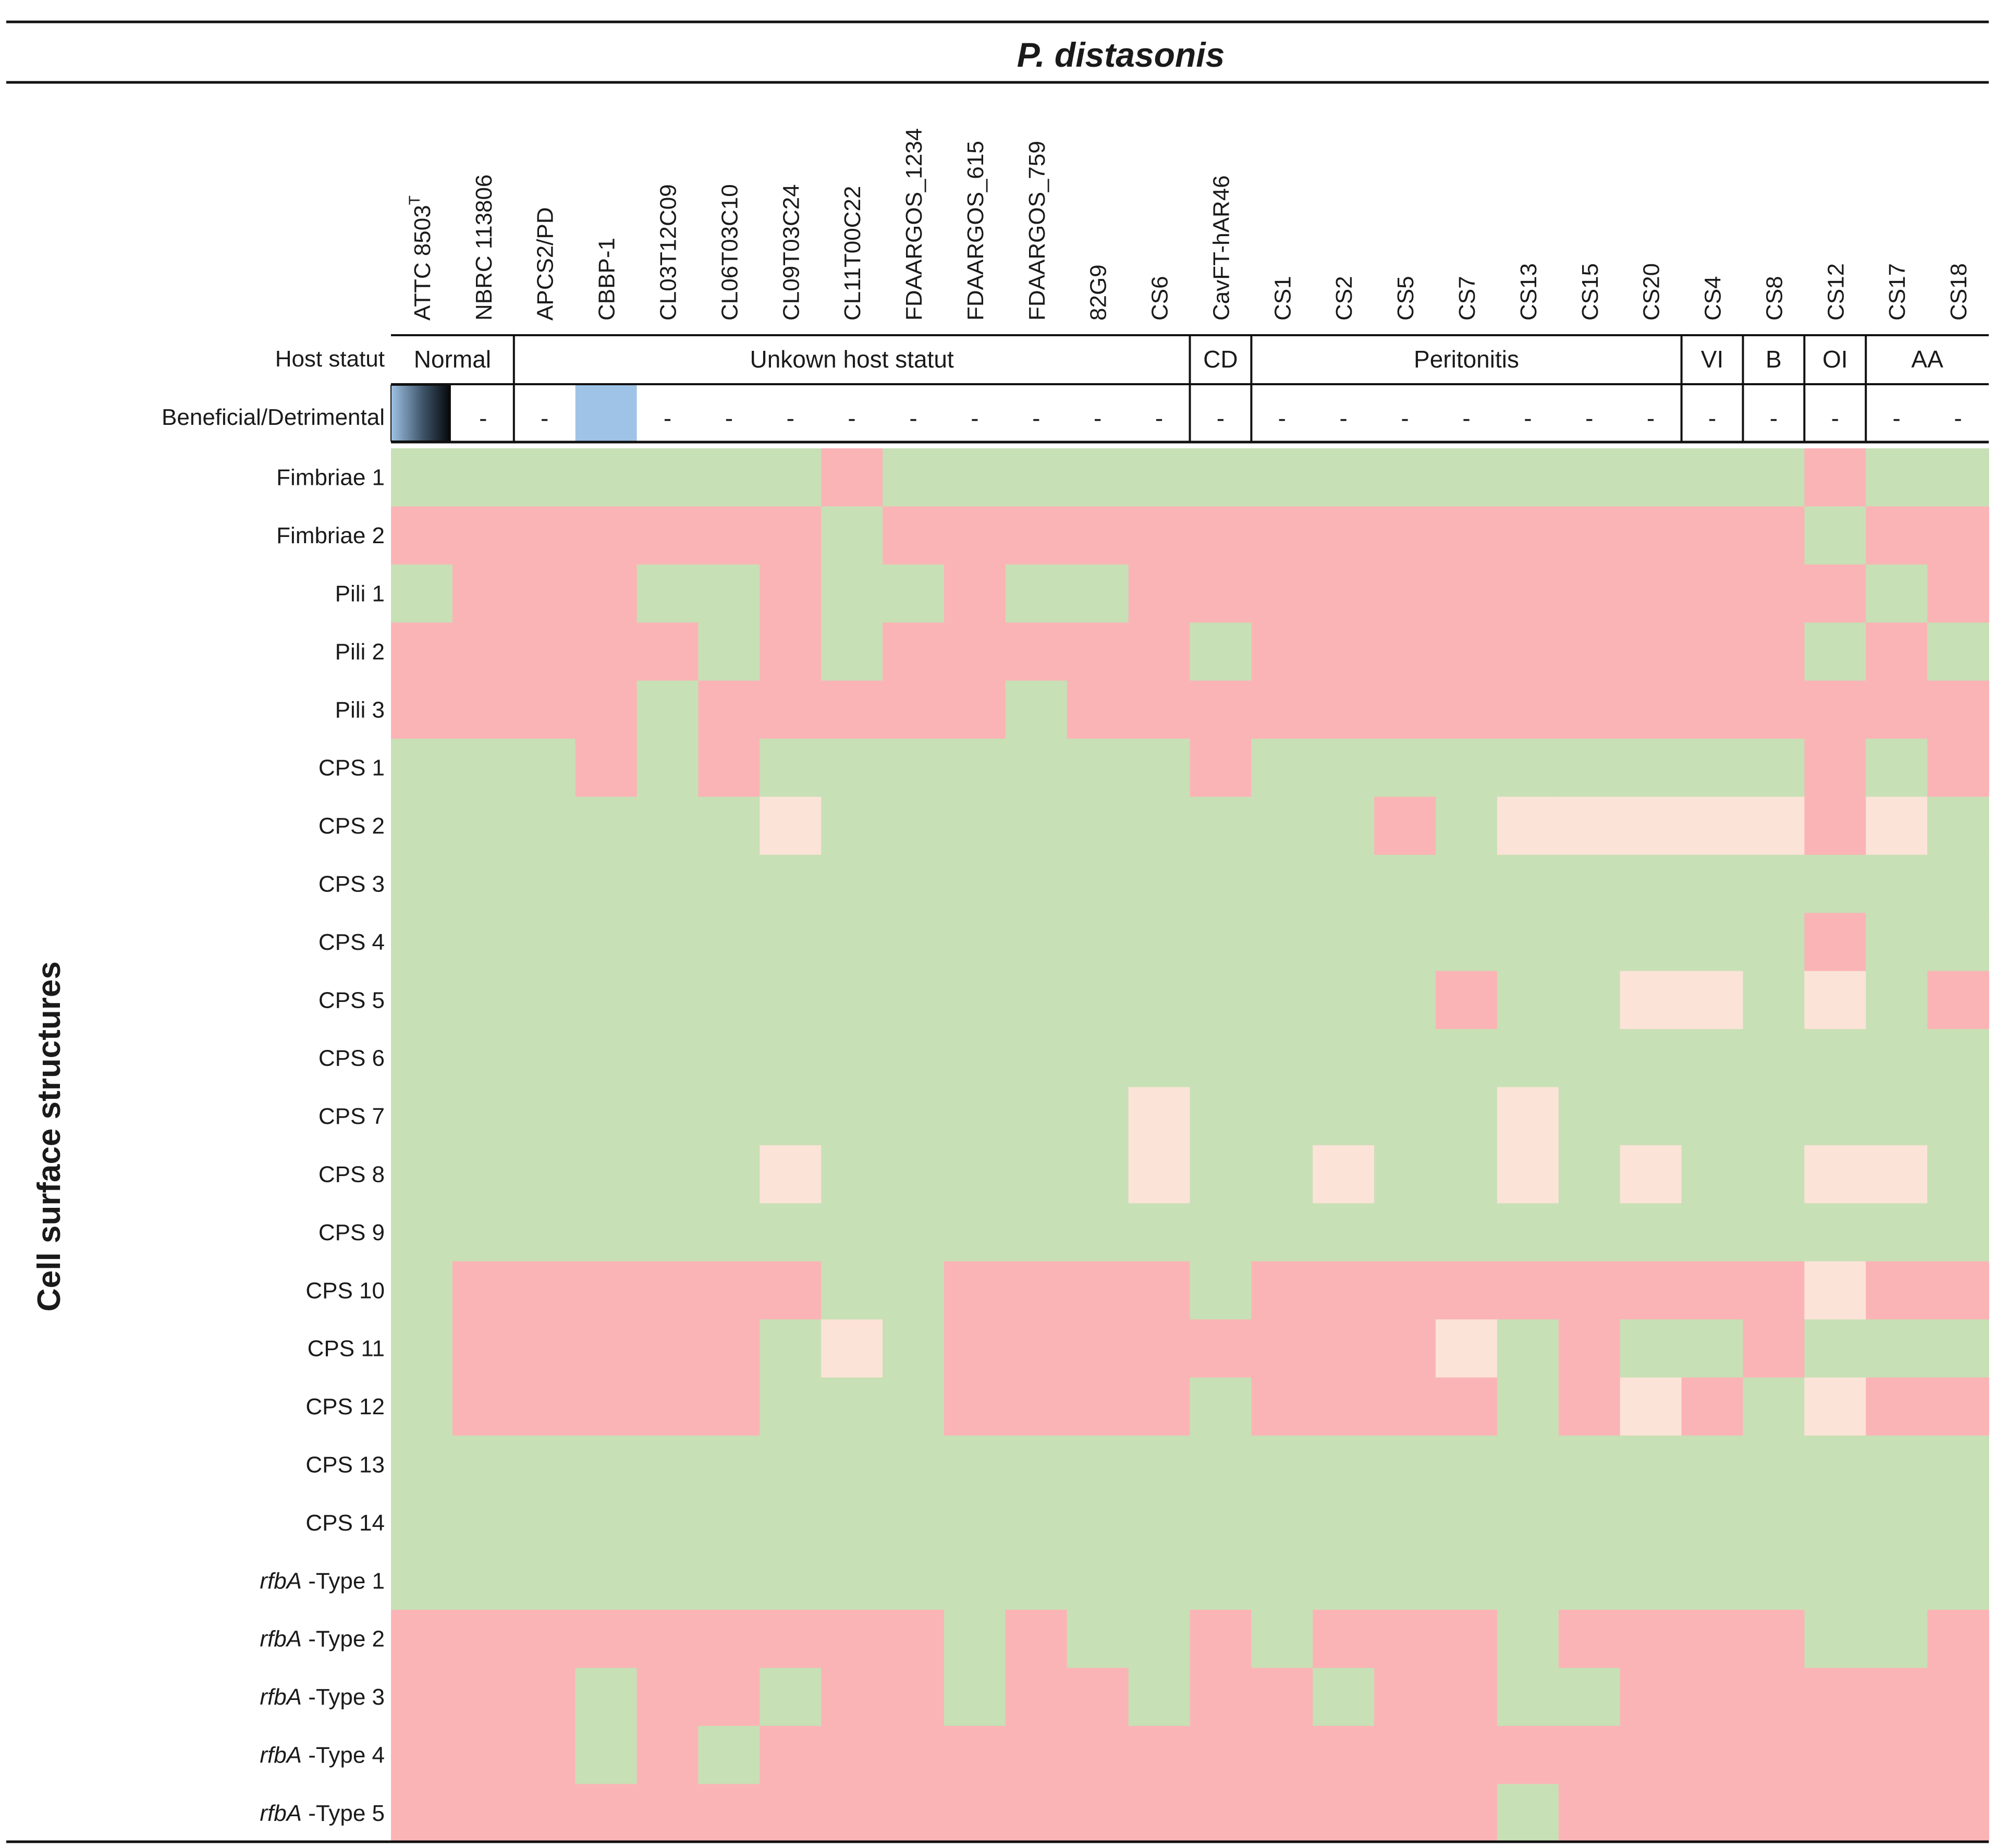 This screenshot has height=1848, width=1995. What do you see at coordinates (1037, 231) in the screenshot?
I see `strain-label: FDAARGOS_759` at bounding box center [1037, 231].